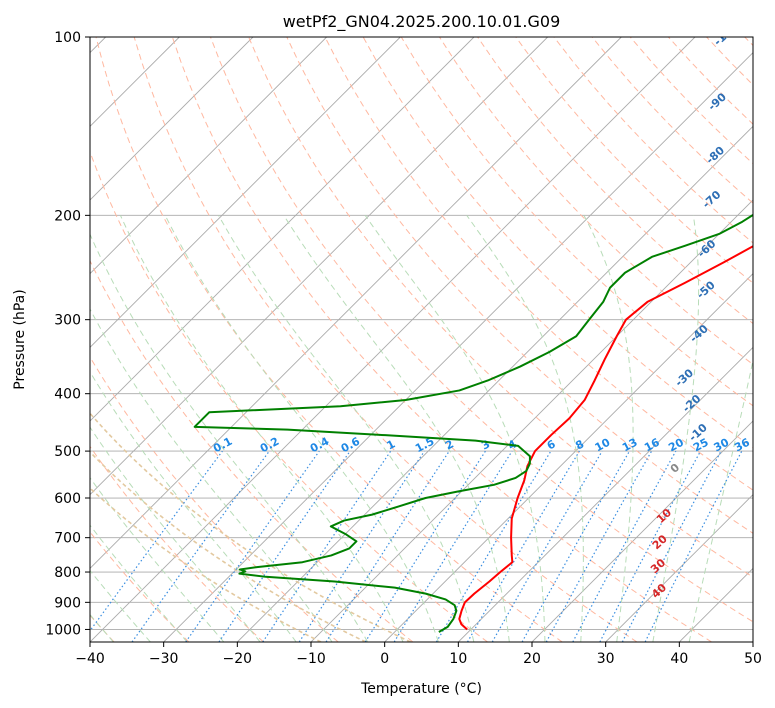  I want to click on y-tick-label: 800, so click(67, 573).